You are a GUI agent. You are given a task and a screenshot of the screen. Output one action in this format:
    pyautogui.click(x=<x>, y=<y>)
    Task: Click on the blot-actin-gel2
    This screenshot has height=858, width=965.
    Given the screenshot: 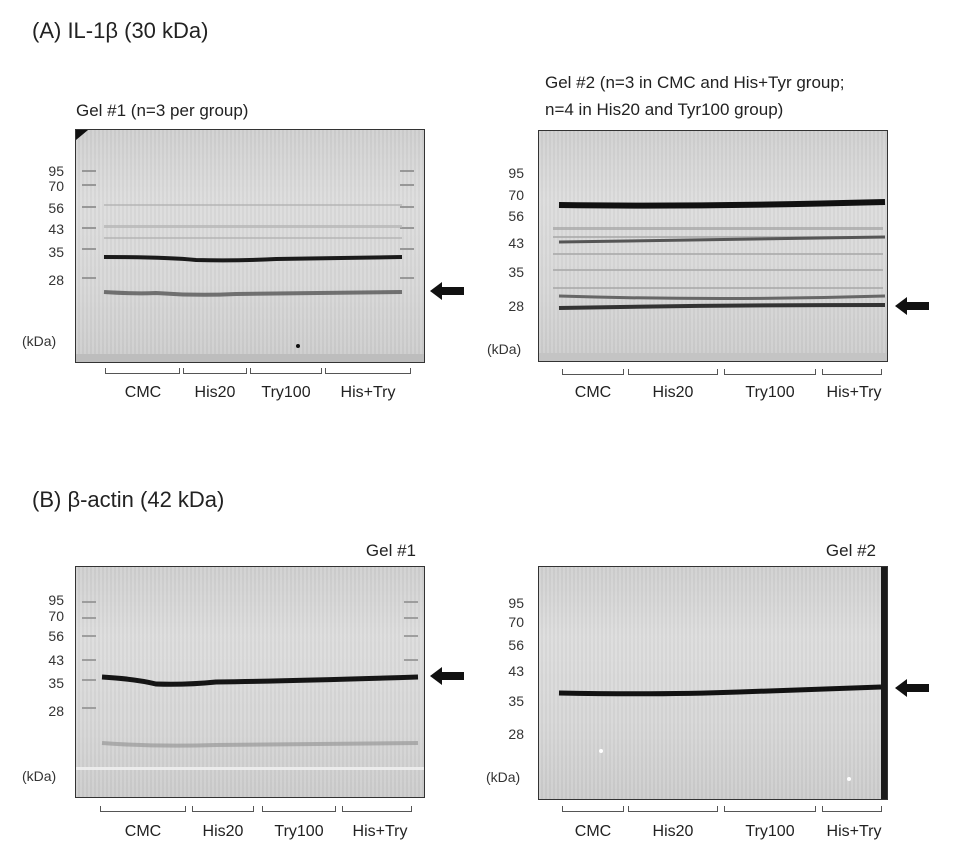 What is the action you would take?
    pyautogui.click(x=713, y=683)
    